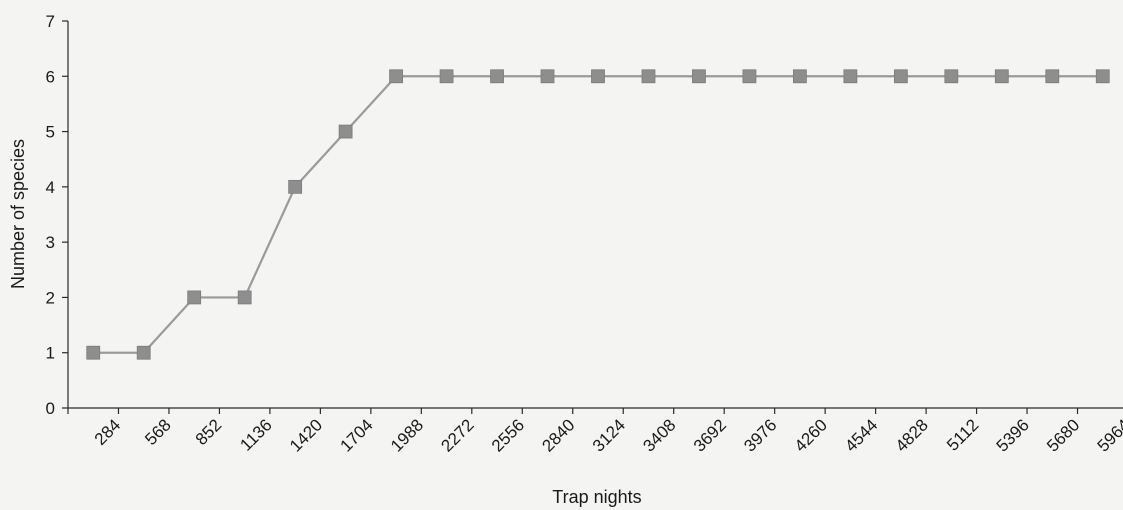 The image size is (1123, 510). Describe the element at coordinates (596, 497) in the screenshot. I see `x-axis-title: Trap nights` at that location.